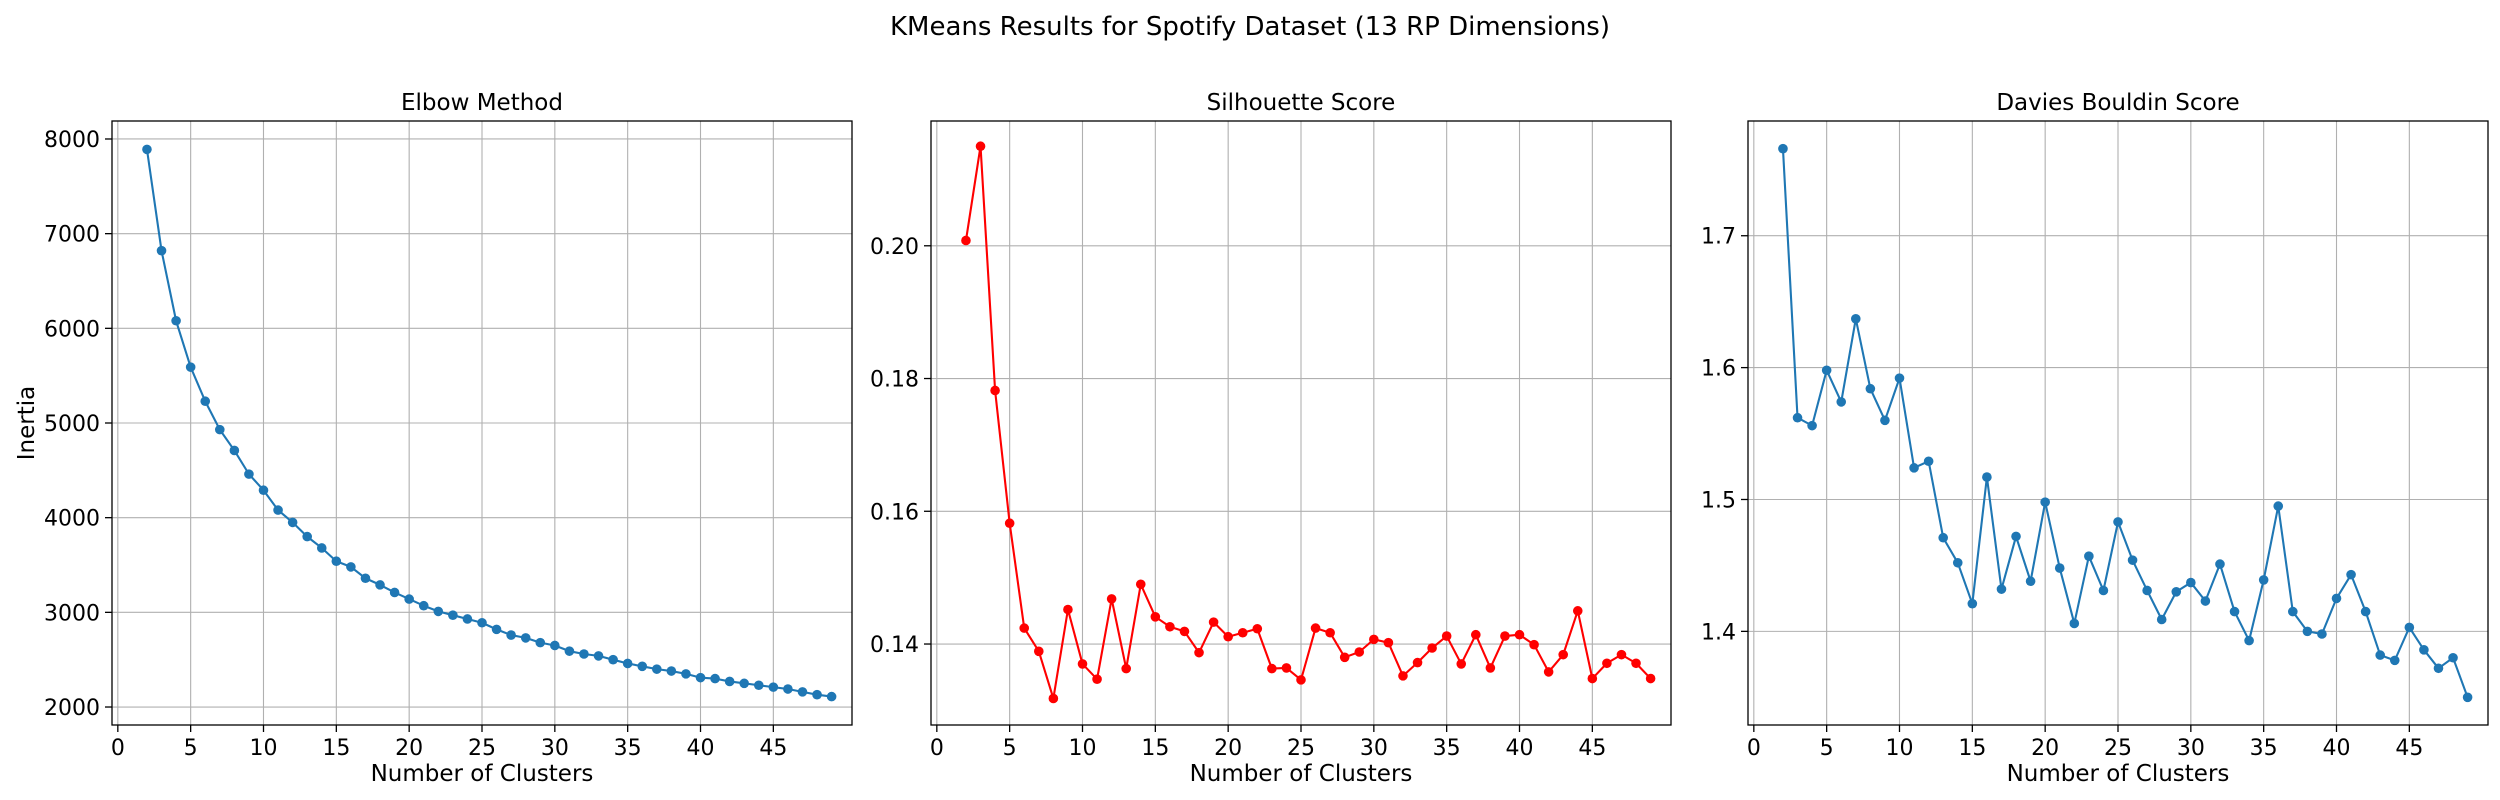  I want to click on x-tick-label: 10, so click(1899, 748).